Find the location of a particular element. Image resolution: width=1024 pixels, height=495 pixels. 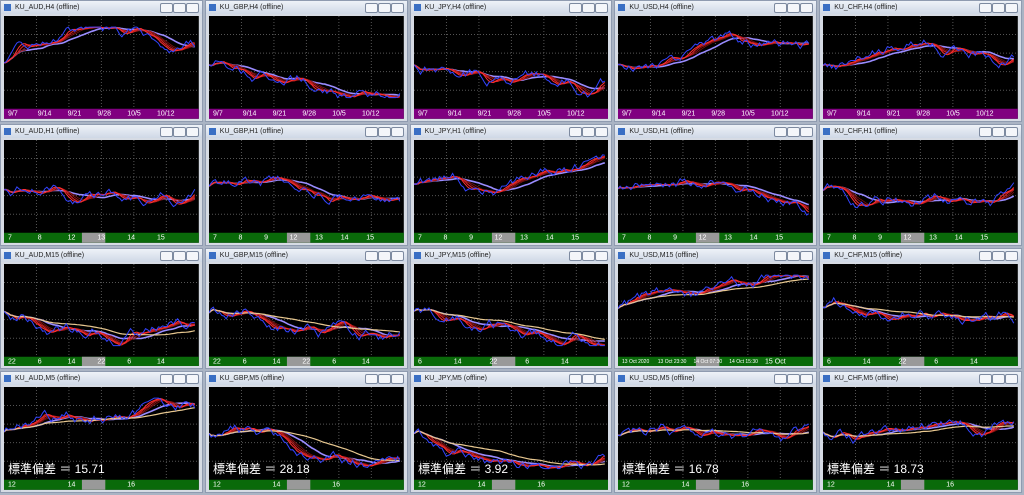

x-axis-label: 13 is located at coordinates (729, 237).